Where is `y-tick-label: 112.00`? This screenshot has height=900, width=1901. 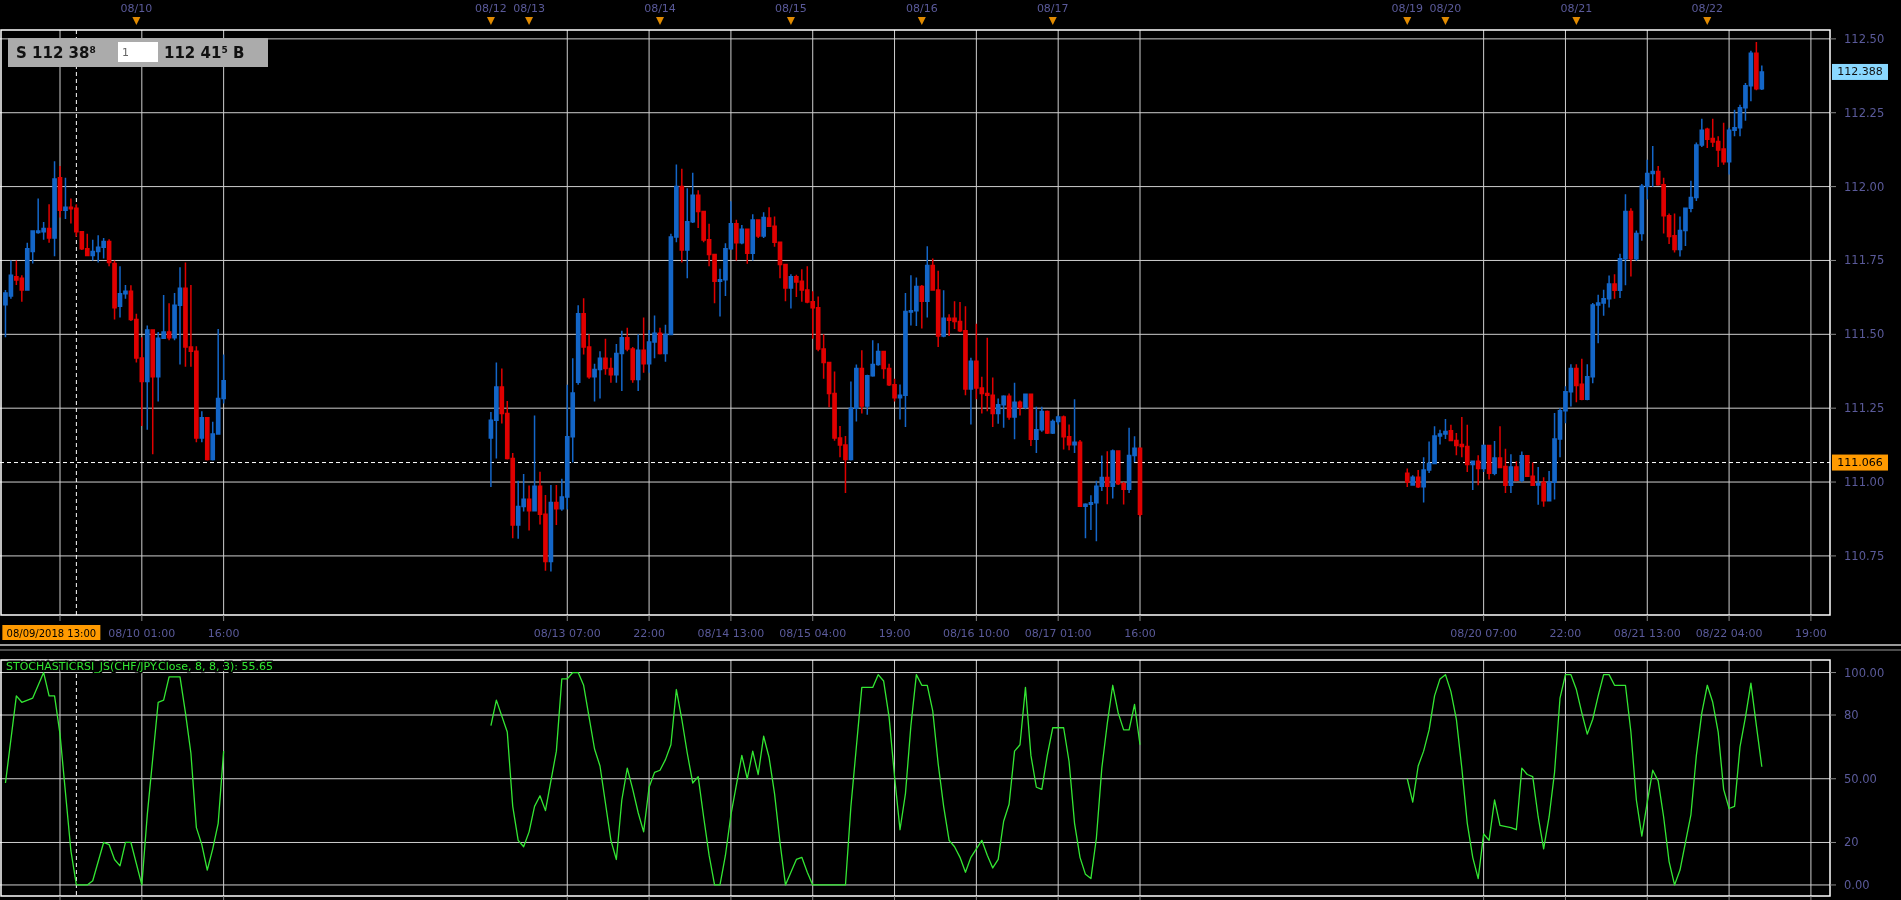 y-tick-label: 112.00 is located at coordinates (1864, 186).